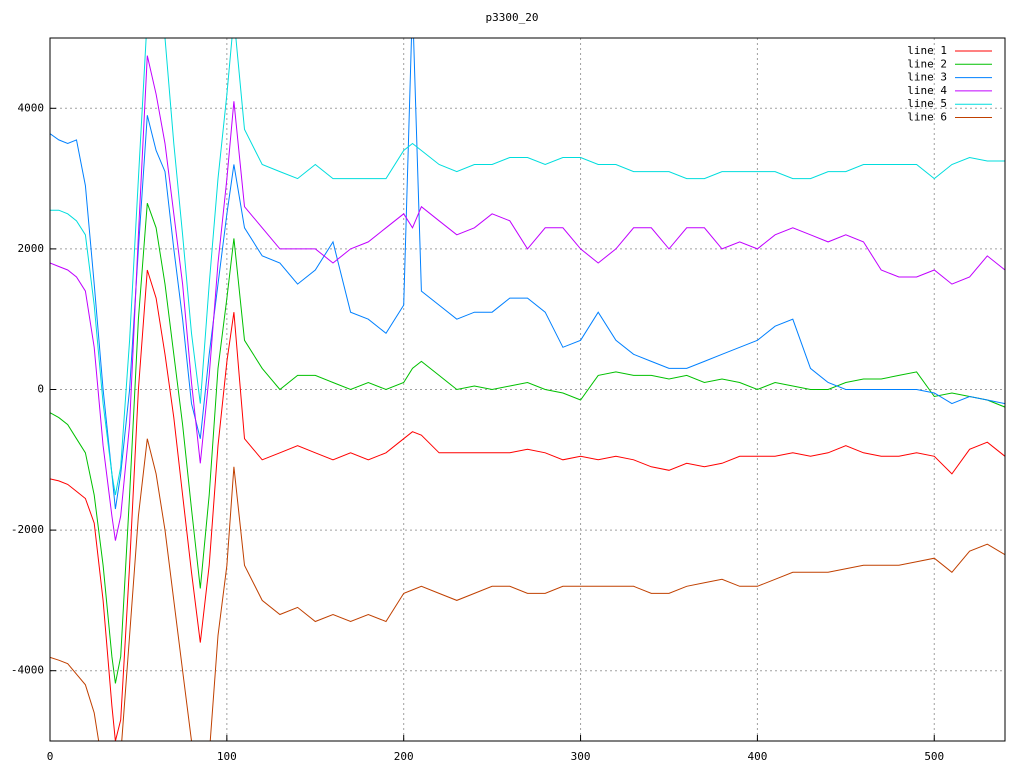  Describe the element at coordinates (757, 756) in the screenshot. I see `x-tick-label: 400` at that location.